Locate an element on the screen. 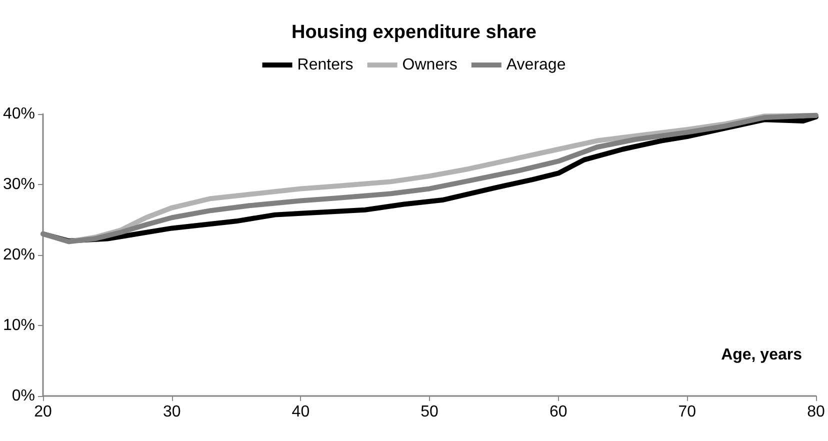 The height and width of the screenshot is (441, 828). x-tick-label: 70 is located at coordinates (687, 412).